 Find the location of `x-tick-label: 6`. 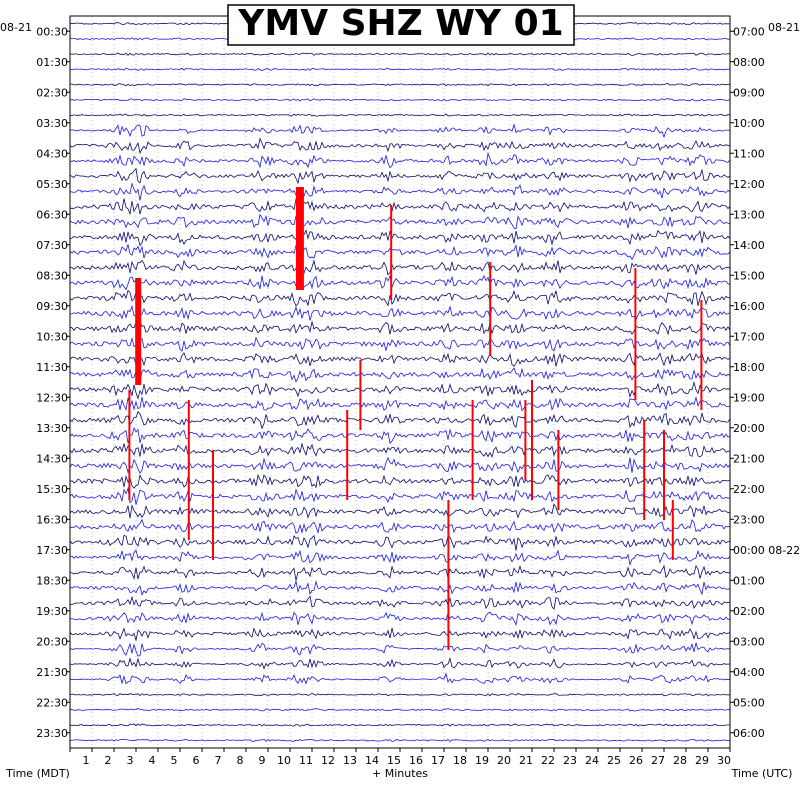

x-tick-label: 6 is located at coordinates (196, 760).